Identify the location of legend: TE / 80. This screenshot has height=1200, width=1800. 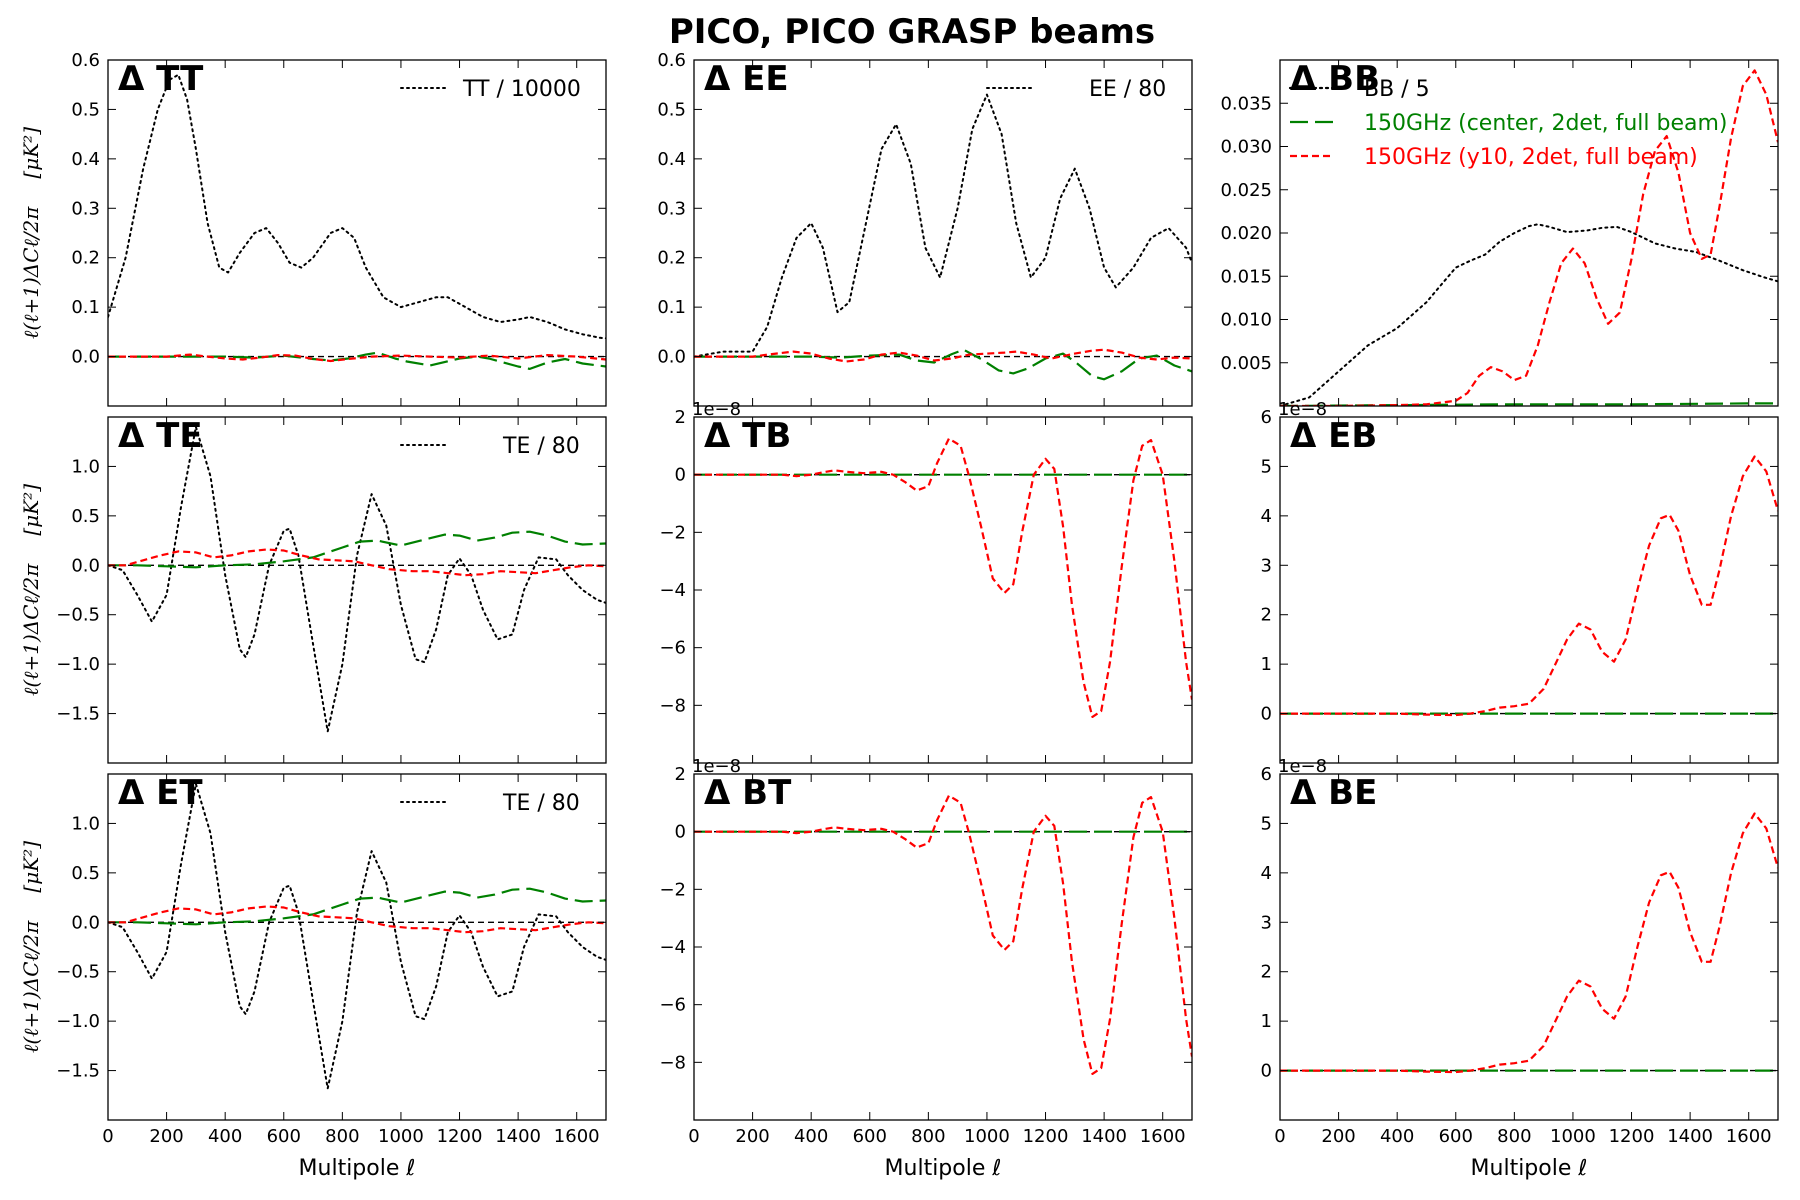
(490, 446).